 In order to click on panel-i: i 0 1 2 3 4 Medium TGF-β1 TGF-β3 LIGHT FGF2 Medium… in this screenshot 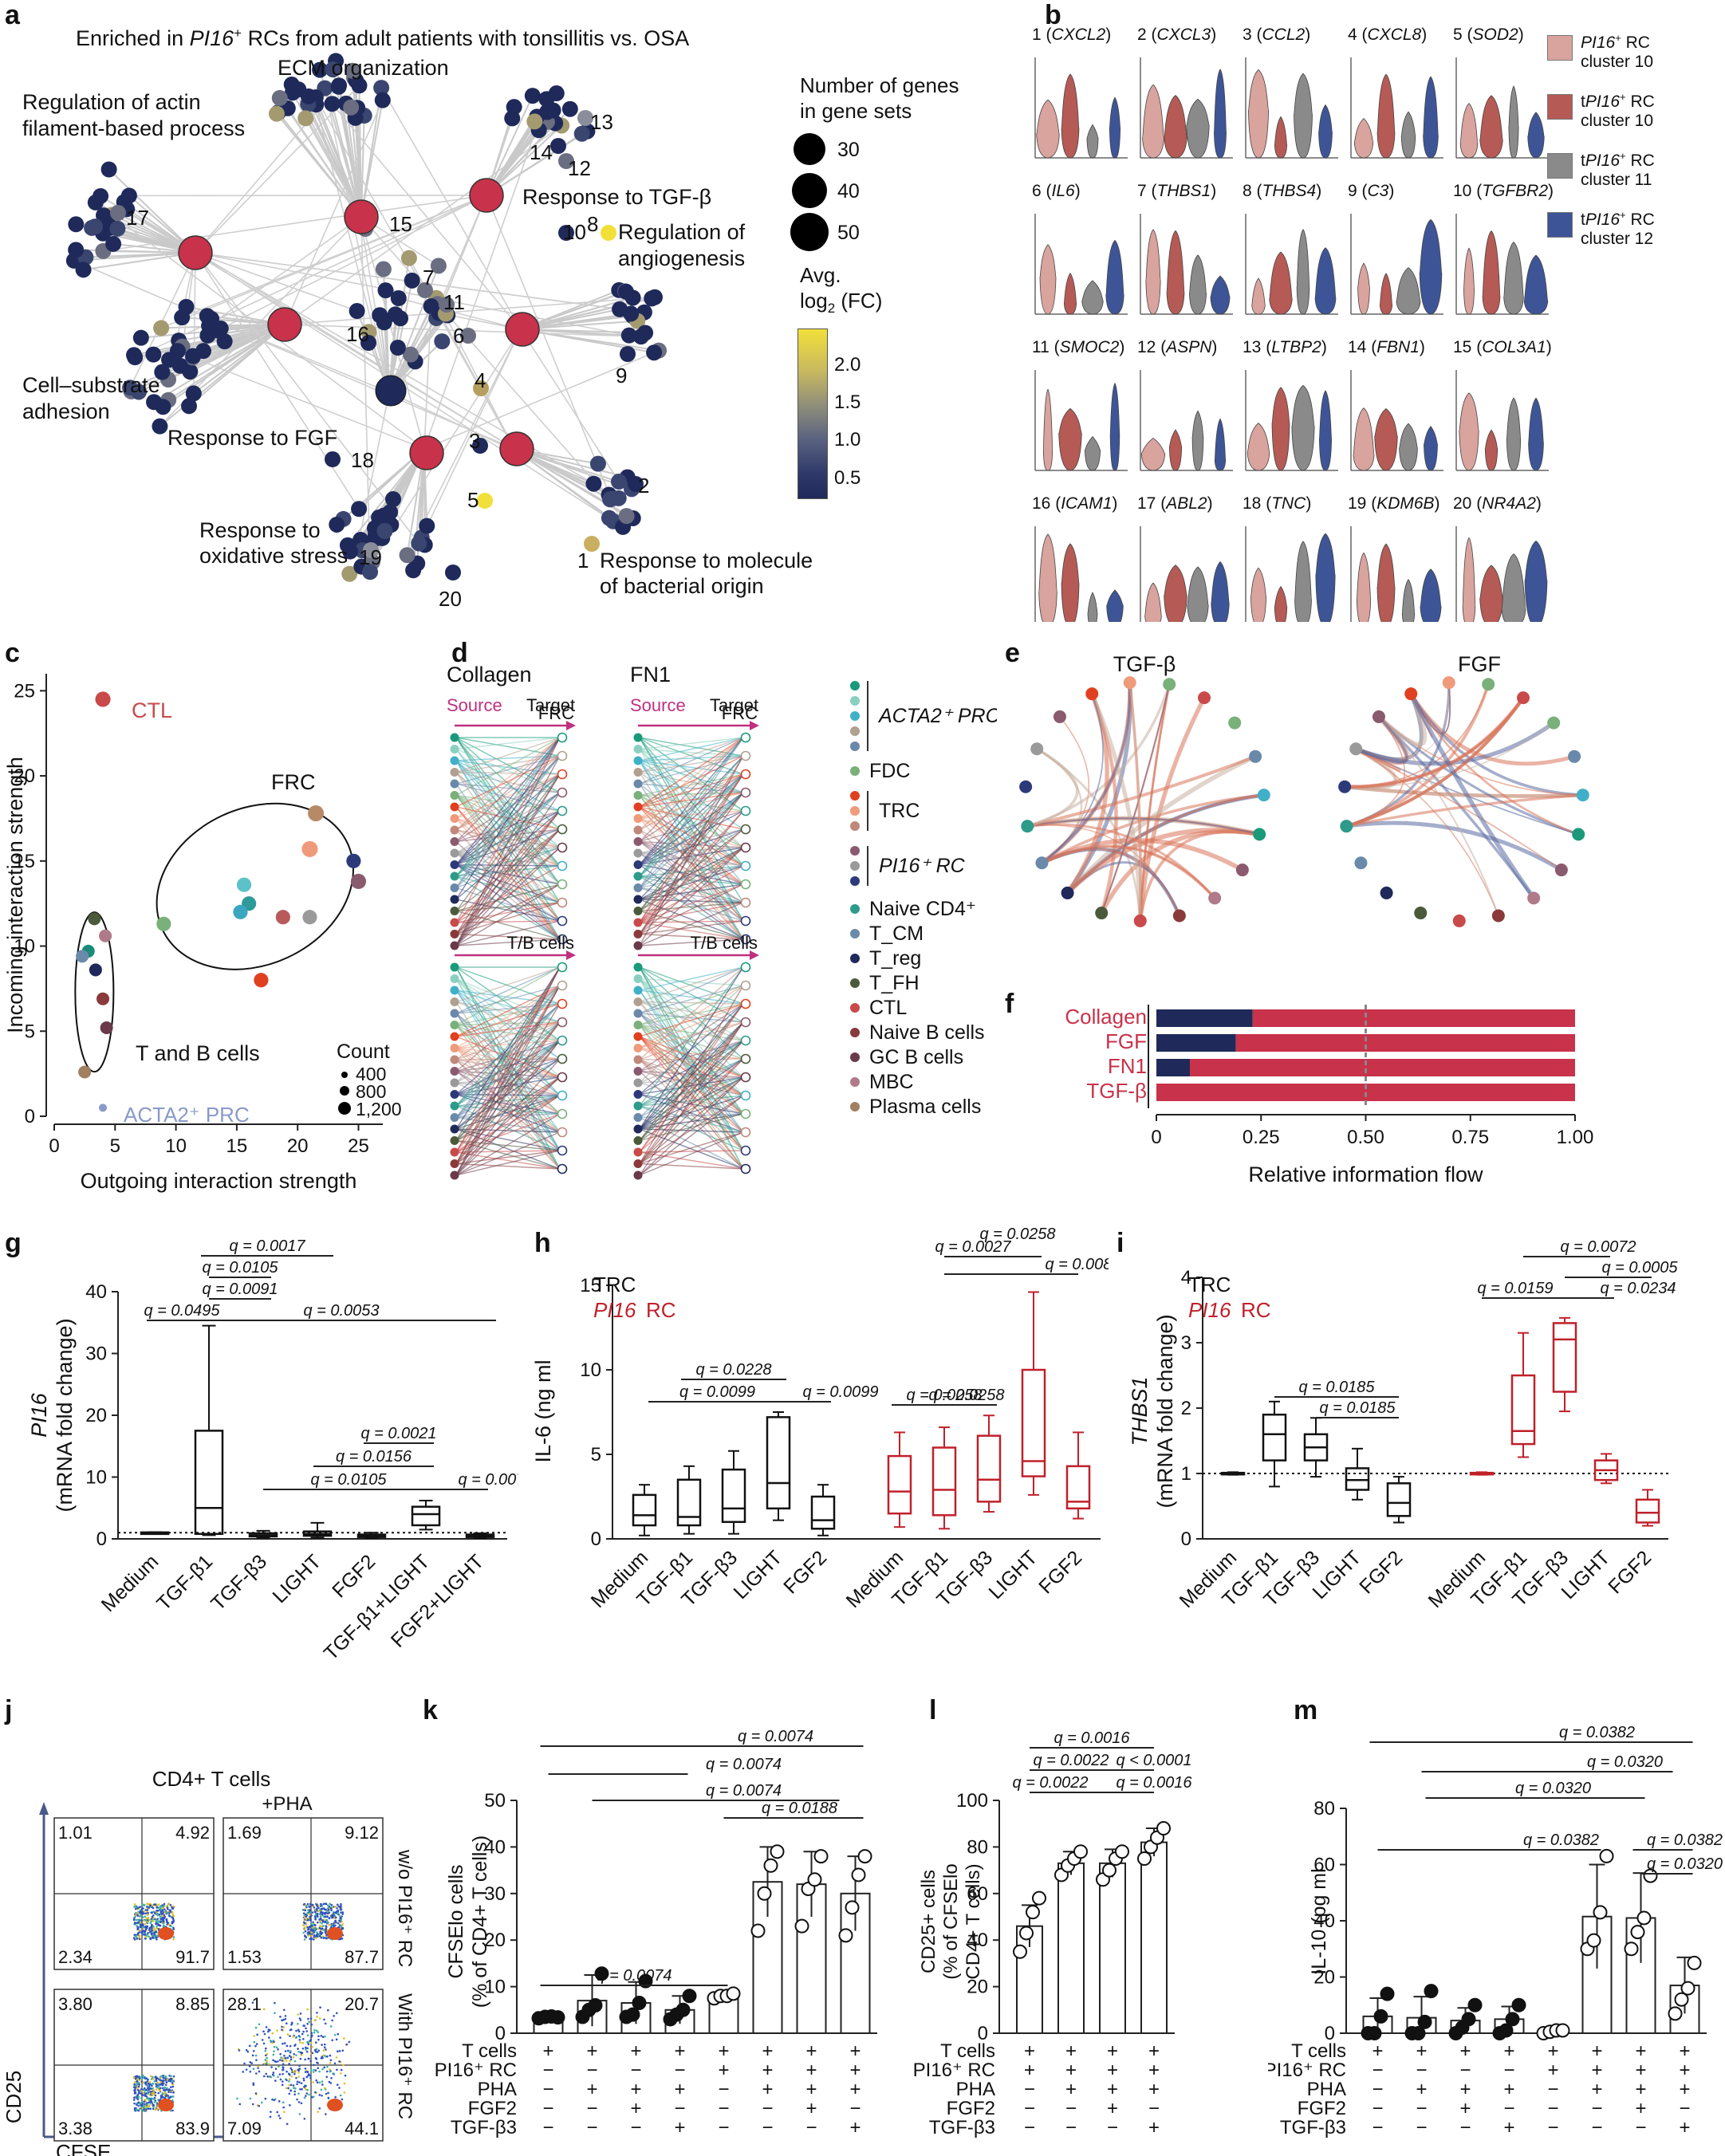, I will do `click(1417, 1443)`.